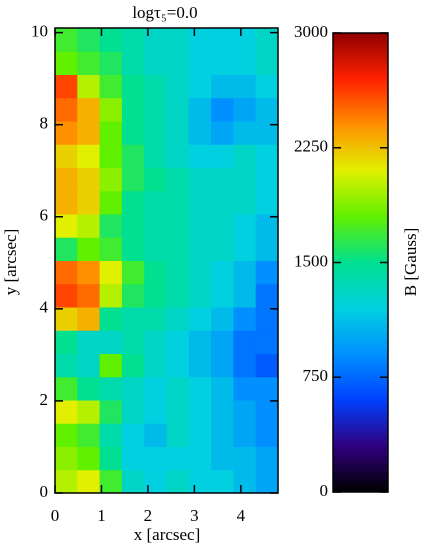 The height and width of the screenshot is (553, 436). I want to click on y-tick-label: 0, so click(44, 491).